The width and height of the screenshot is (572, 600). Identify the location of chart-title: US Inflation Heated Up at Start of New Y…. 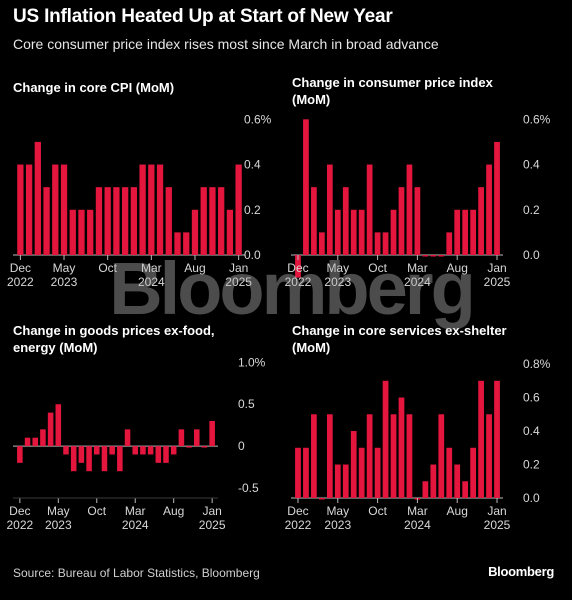
(203, 16).